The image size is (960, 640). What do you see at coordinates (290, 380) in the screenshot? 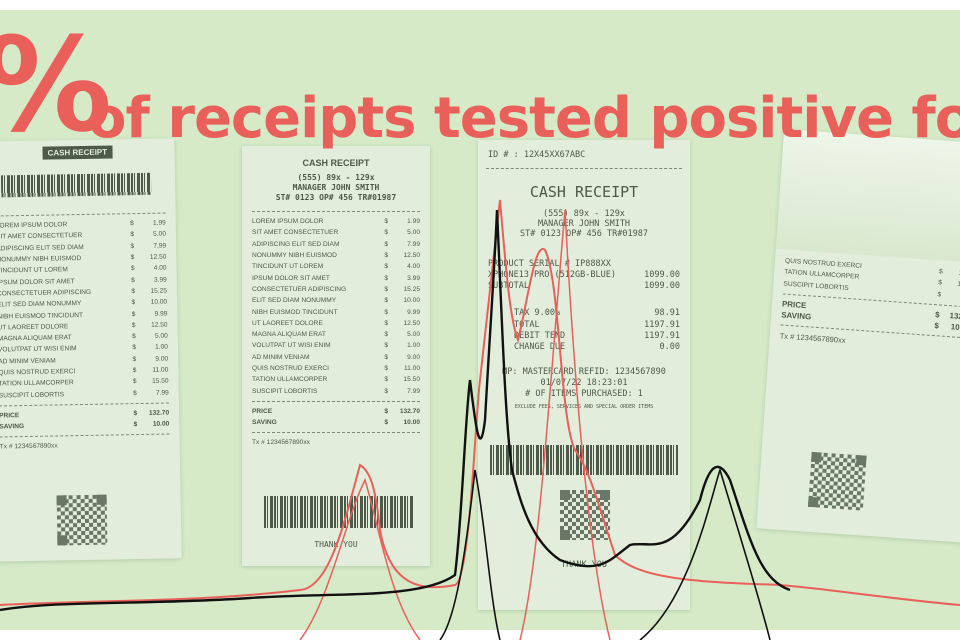
I see `item-name: TATION ULLAMCORPER` at bounding box center [290, 380].